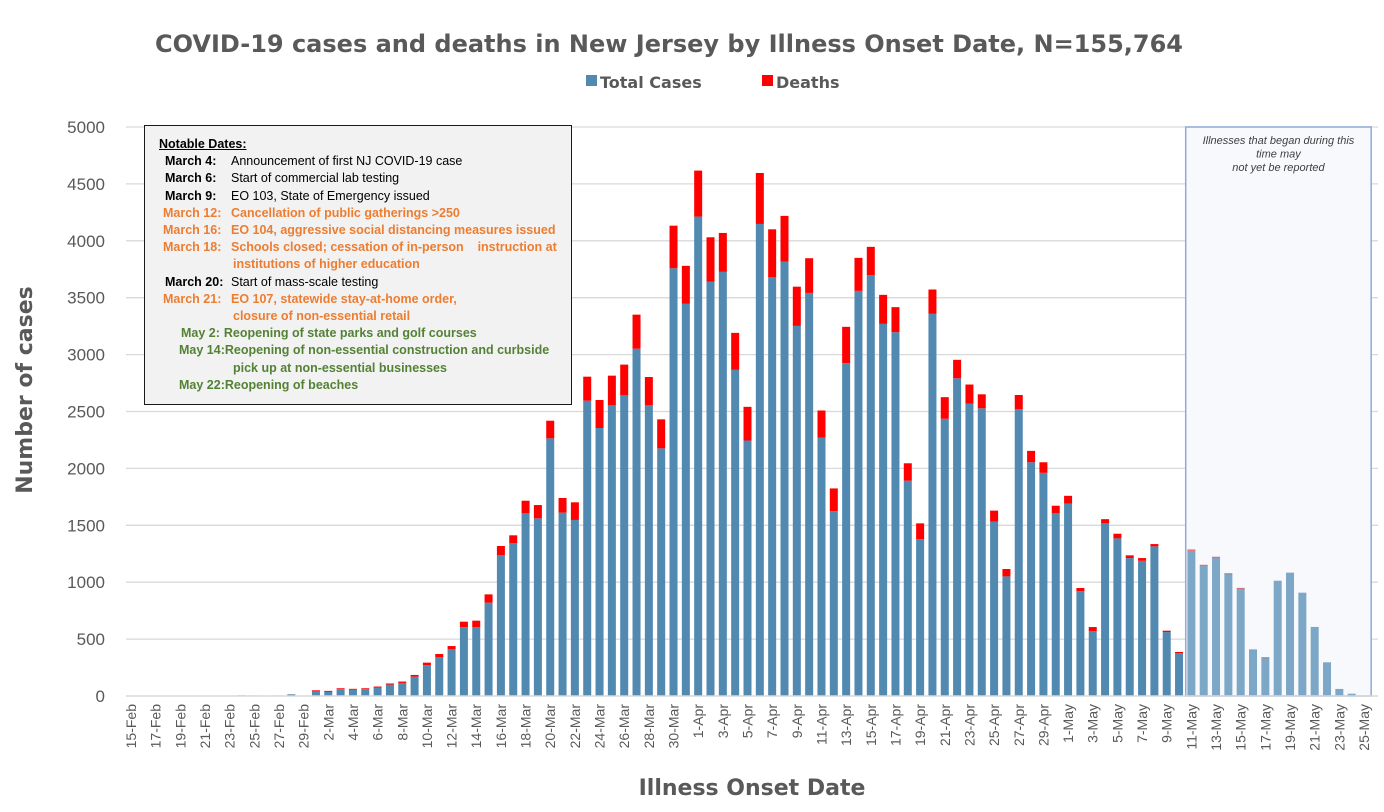 This screenshot has height=812, width=1384. Describe the element at coordinates (651, 82) in the screenshot. I see `legend-label-total-cases: Total Cases` at that location.